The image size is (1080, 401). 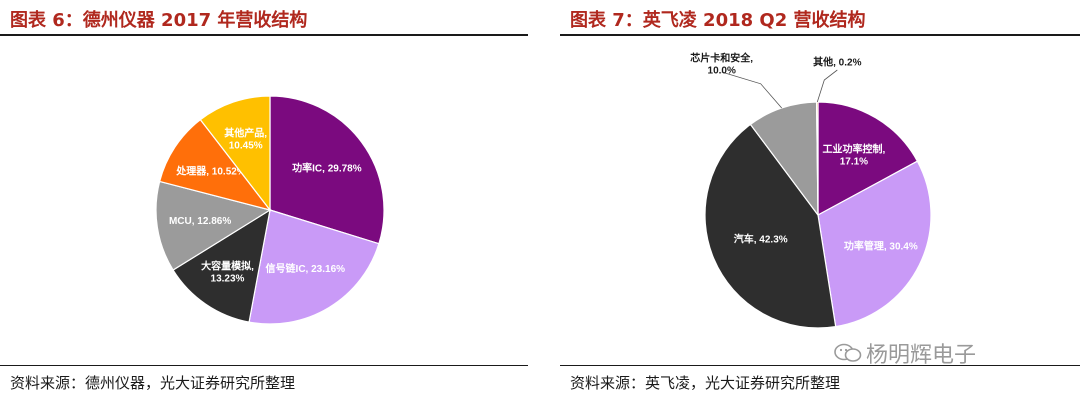 I want to click on pie-slice-其他, so click(x=817, y=158).